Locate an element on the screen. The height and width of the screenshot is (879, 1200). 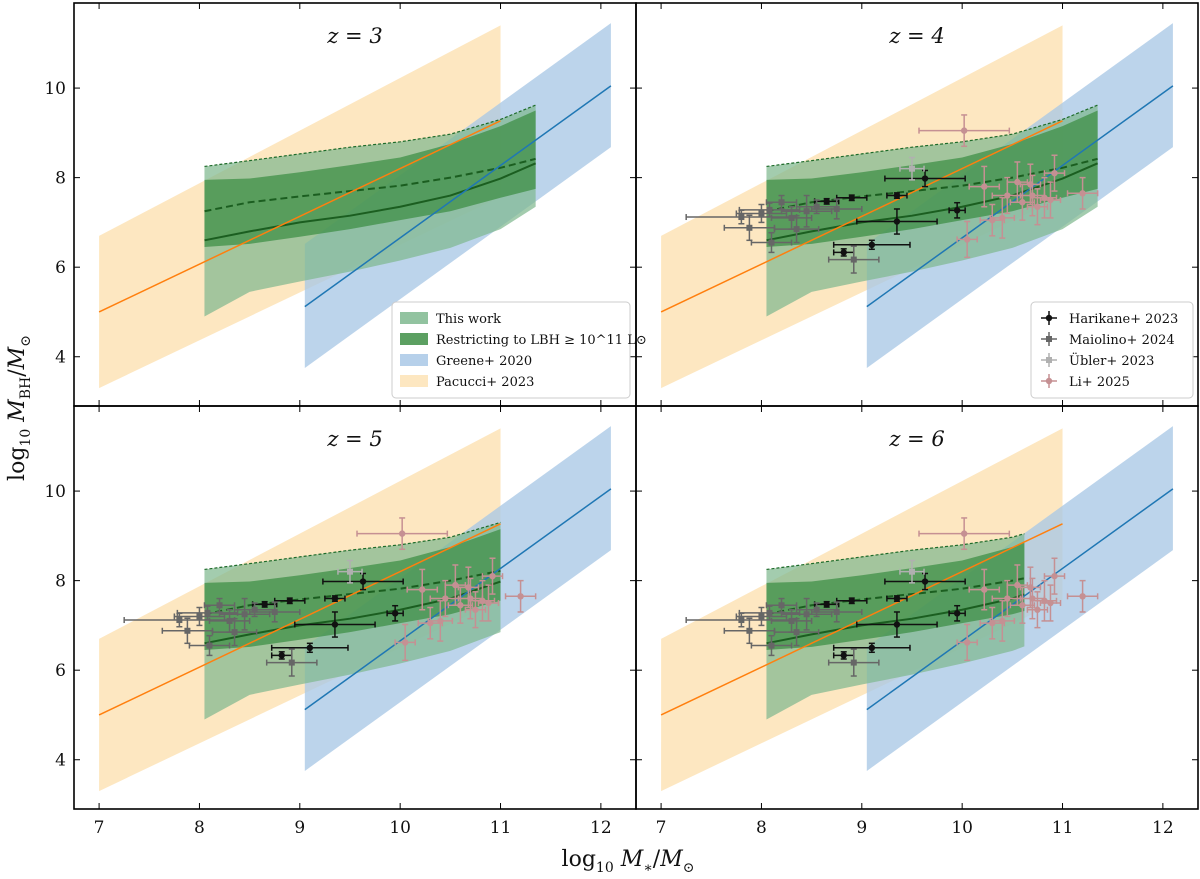
y-label-m: M is located at coordinates (17, 414).